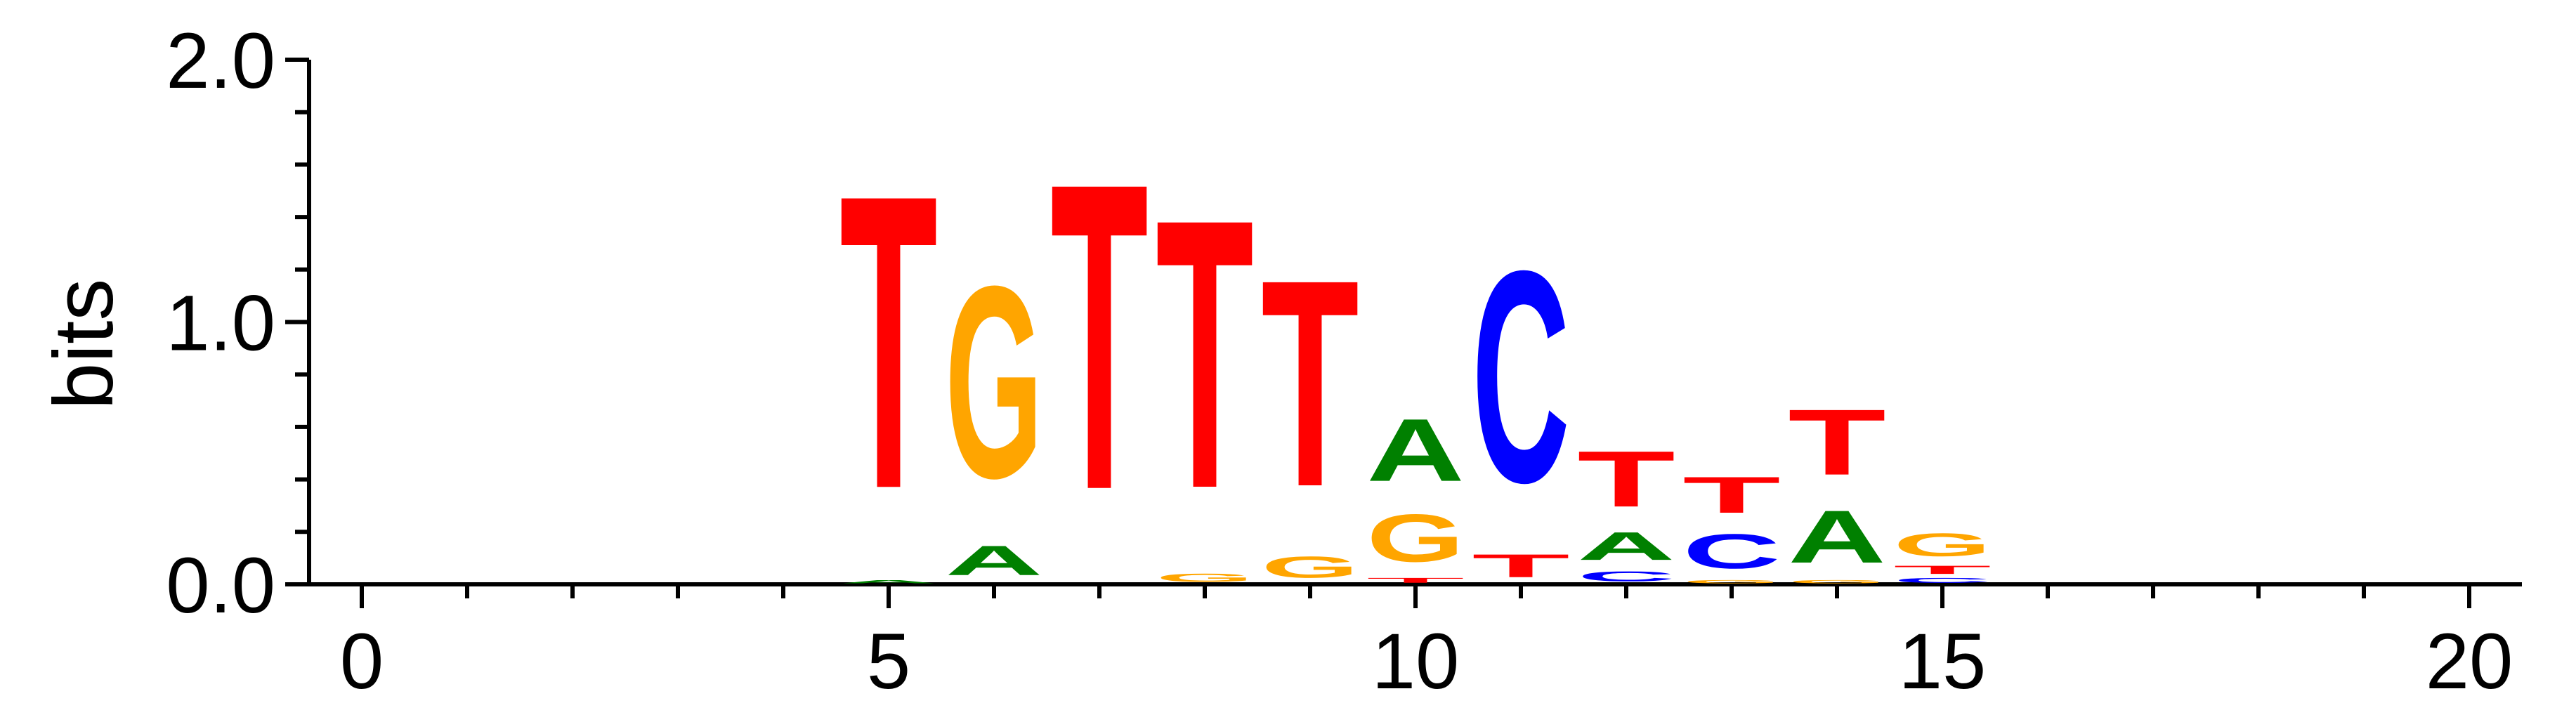 The height and width of the screenshot is (722, 2576). What do you see at coordinates (220, 61) in the screenshot?
I see `y-tick-label: 2.0` at bounding box center [220, 61].